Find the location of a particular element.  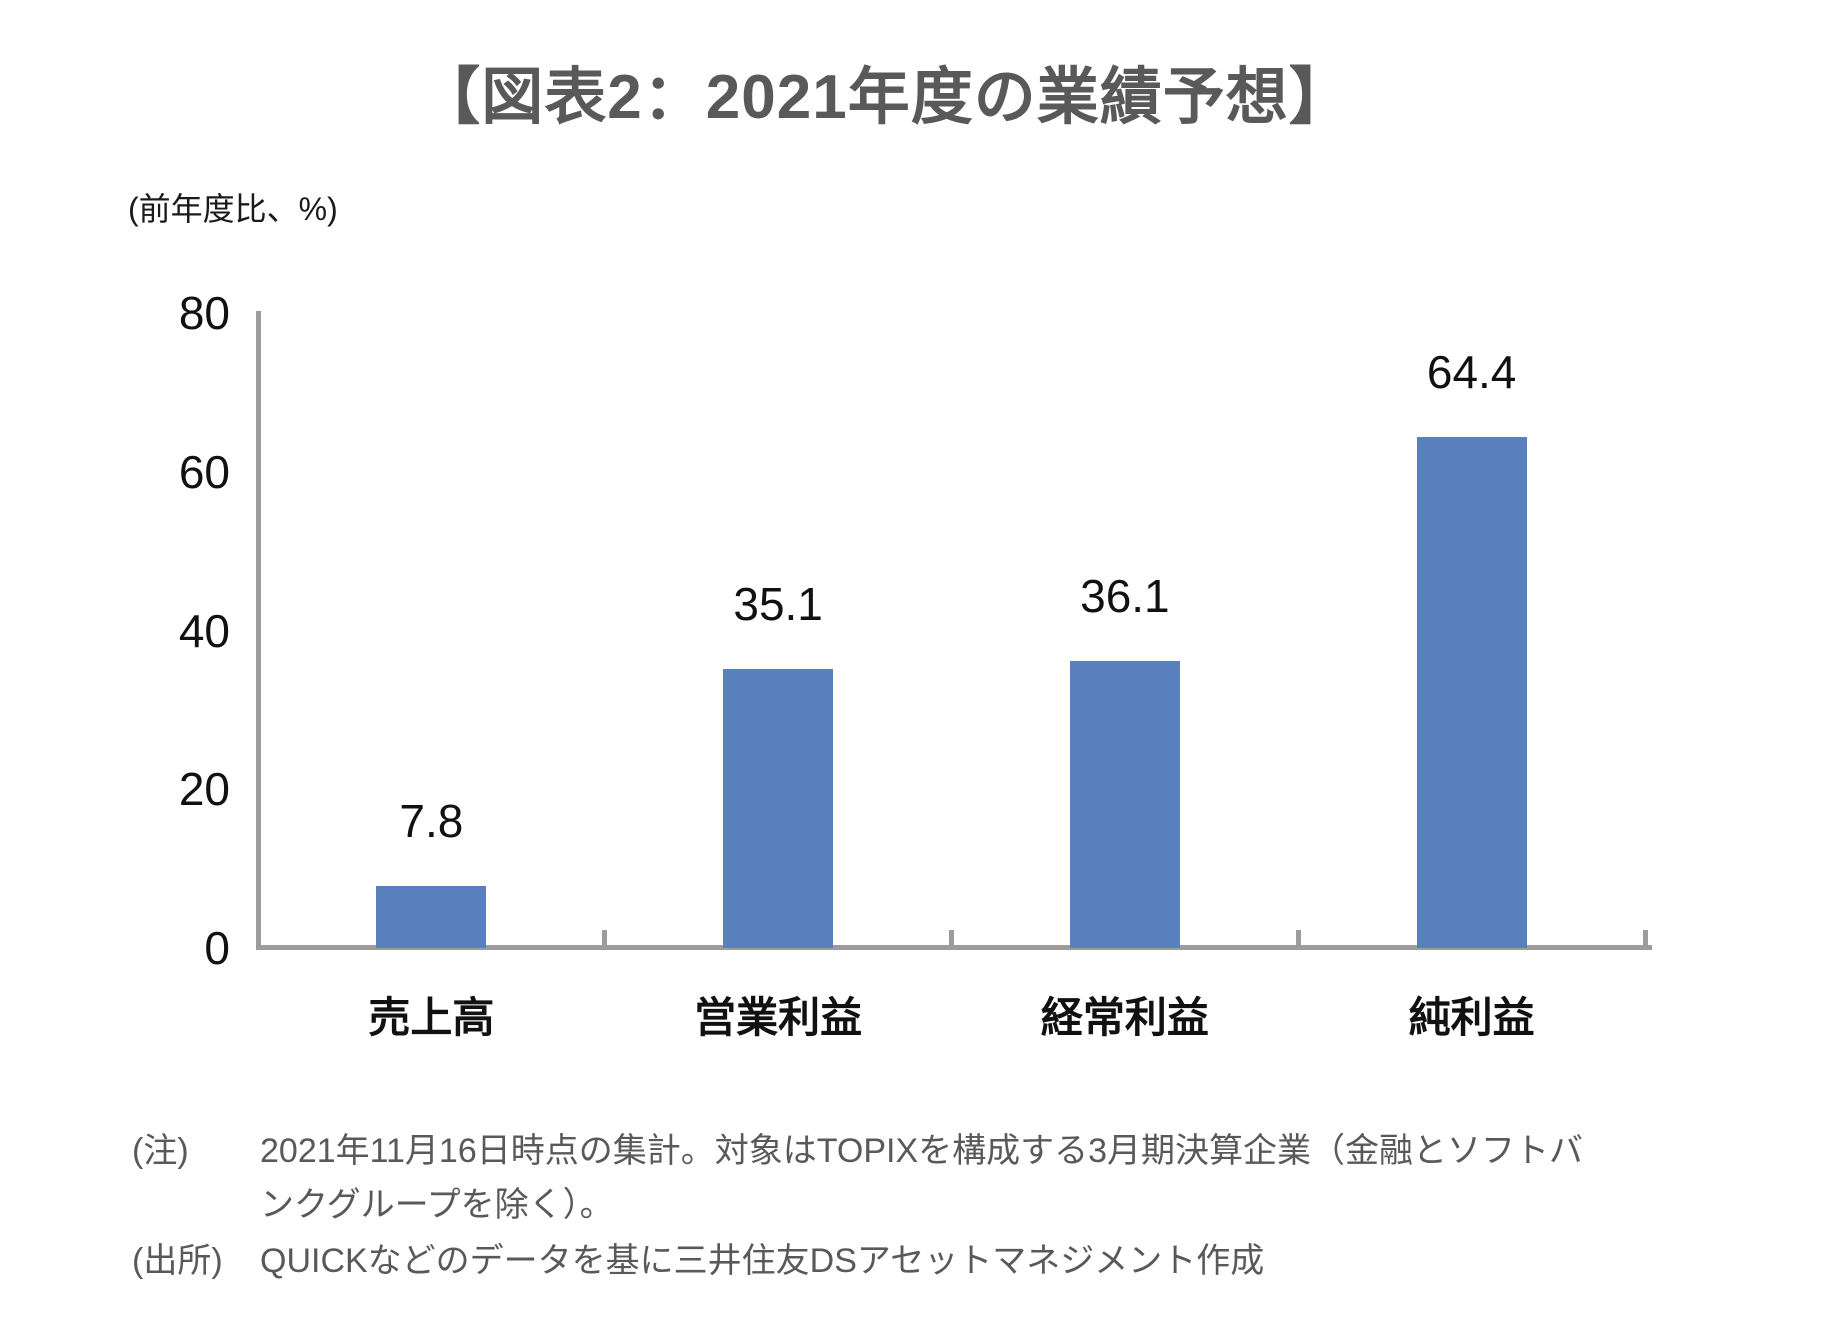

source-text: QUICKなどのデータを基に三井住友DSアセットマネジメント作成 is located at coordinates (762, 1261).